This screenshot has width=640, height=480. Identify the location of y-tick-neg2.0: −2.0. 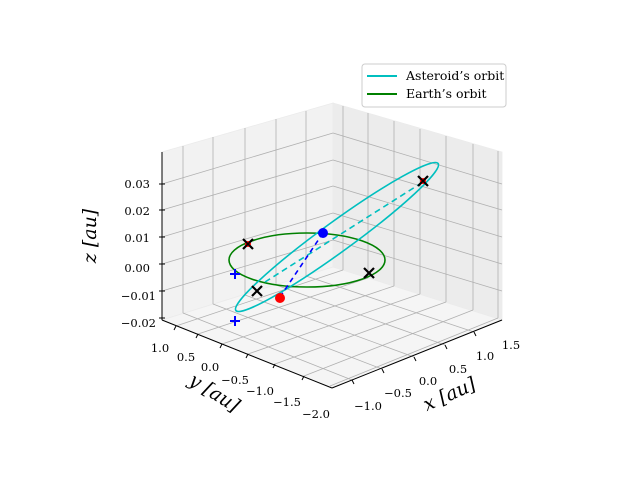
(316, 414).